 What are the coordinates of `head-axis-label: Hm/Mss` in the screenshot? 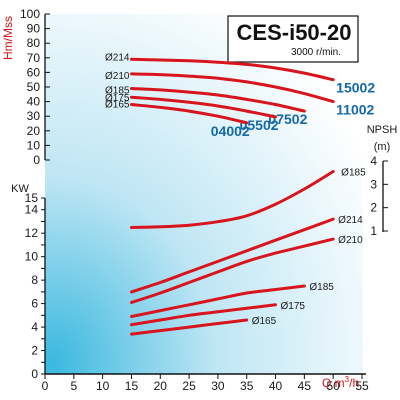 It's located at (8, 38).